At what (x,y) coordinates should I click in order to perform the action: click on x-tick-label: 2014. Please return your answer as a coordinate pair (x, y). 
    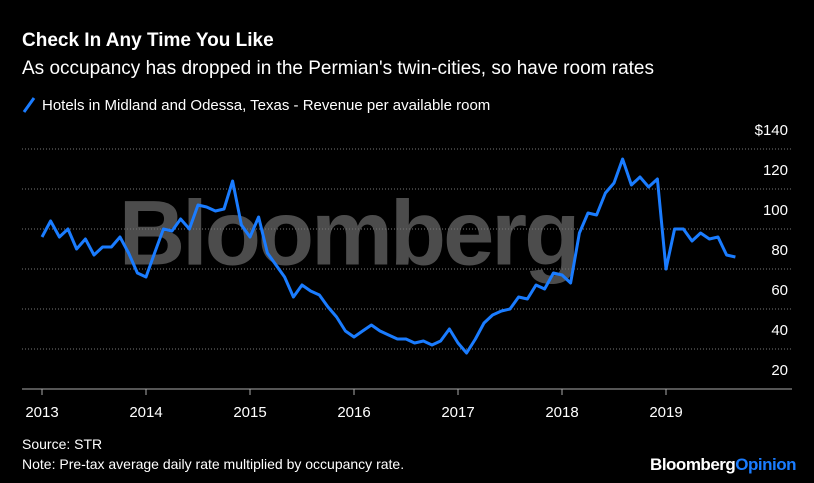
    Looking at the image, I should click on (145, 412).